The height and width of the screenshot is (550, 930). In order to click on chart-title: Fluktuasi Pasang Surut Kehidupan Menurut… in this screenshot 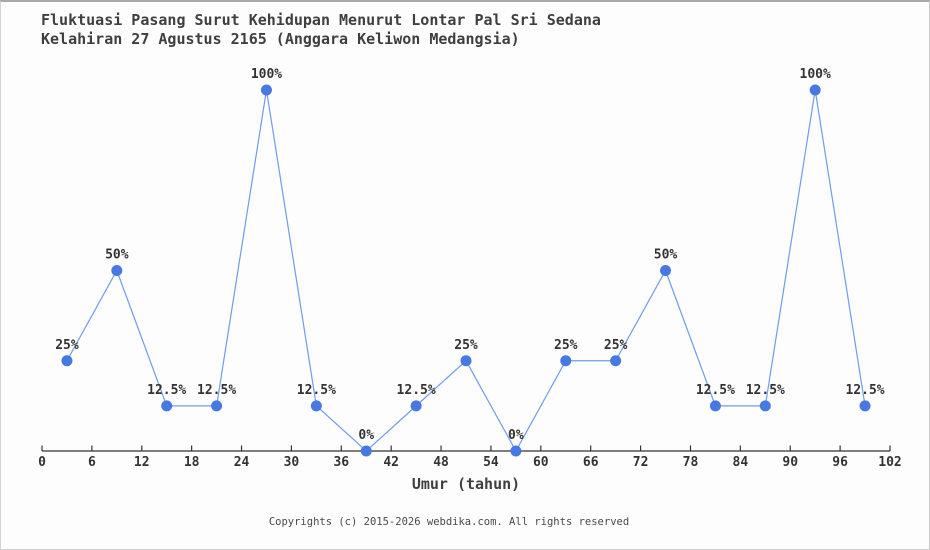, I will do `click(321, 30)`.